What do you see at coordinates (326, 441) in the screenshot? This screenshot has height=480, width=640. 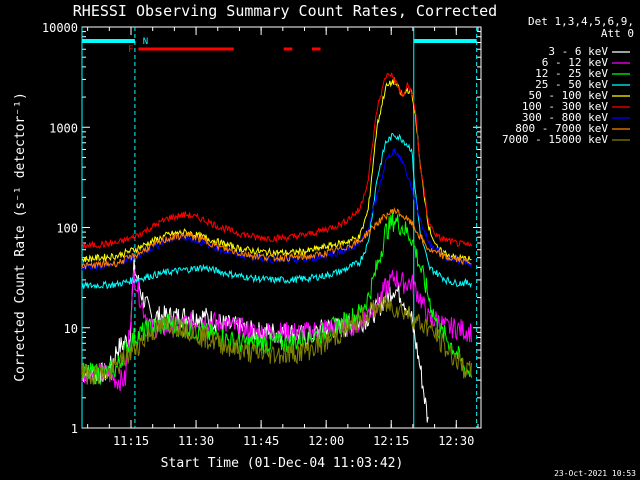 I see `x-tick-label: 12:00` at bounding box center [326, 441].